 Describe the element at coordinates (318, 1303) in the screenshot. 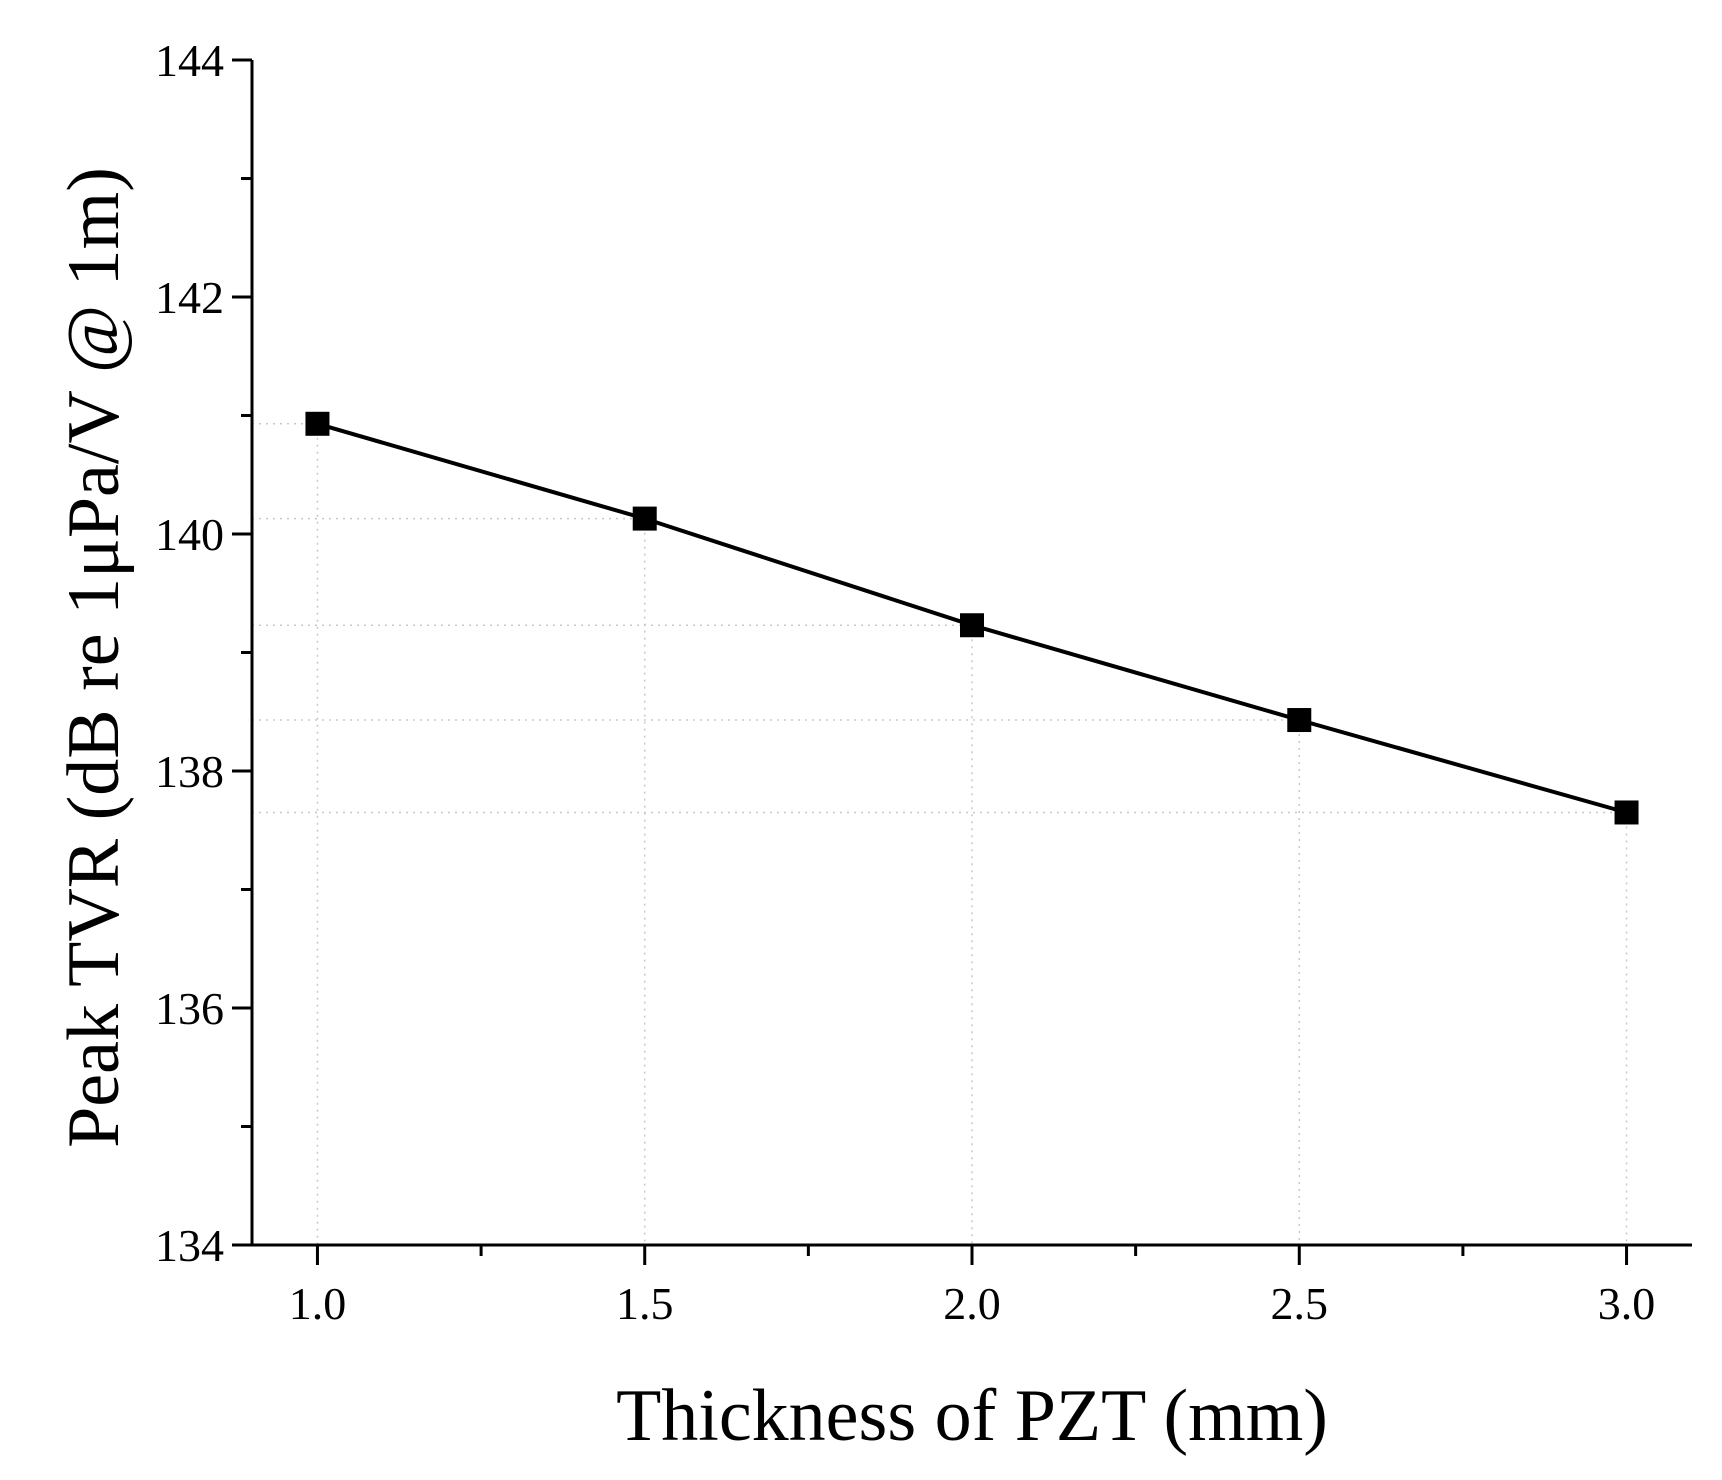

I see `x-tick-label: 1.0` at that location.